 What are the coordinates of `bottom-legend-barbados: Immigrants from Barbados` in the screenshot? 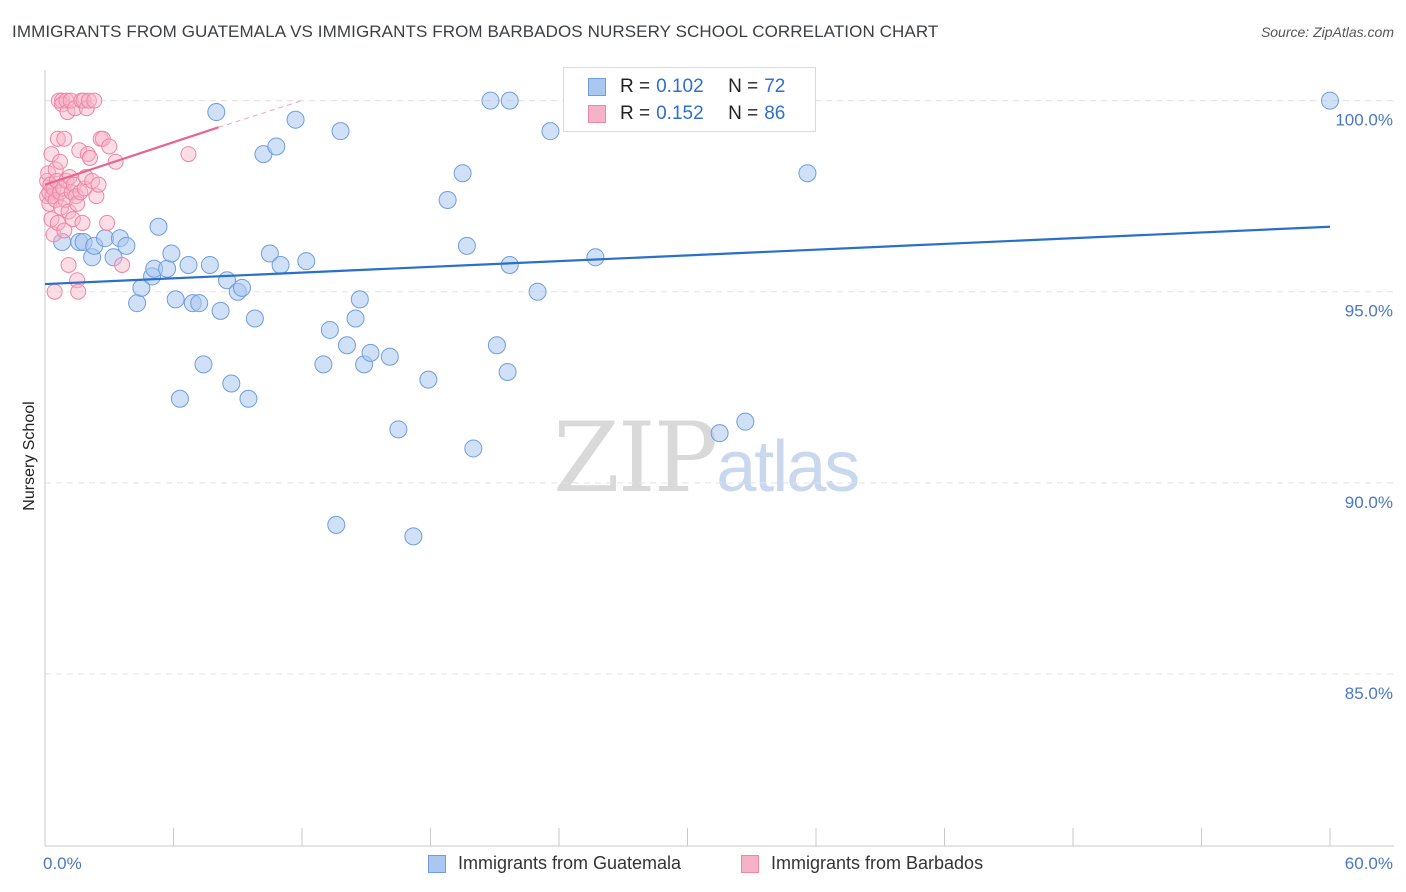 It's located at (862, 863).